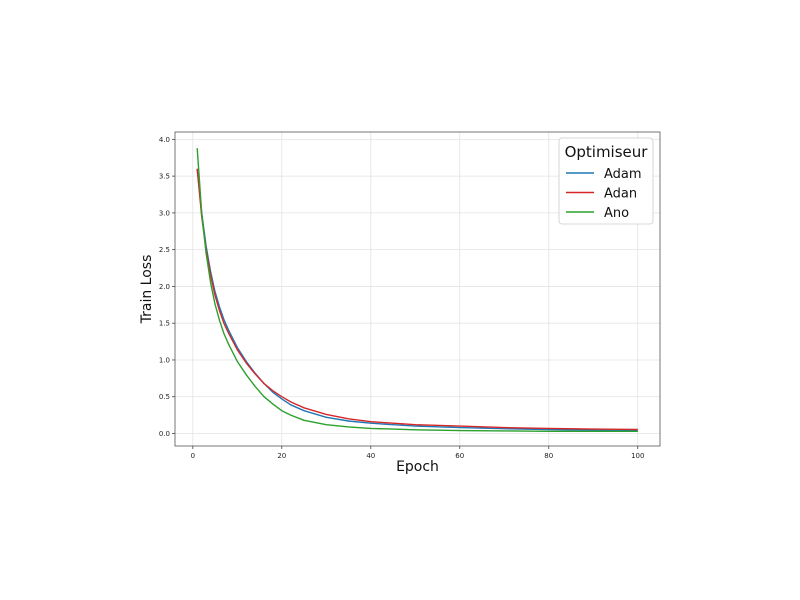 The width and height of the screenshot is (800, 600). Describe the element at coordinates (607, 152) in the screenshot. I see `legend-title: Optimiseur` at that location.